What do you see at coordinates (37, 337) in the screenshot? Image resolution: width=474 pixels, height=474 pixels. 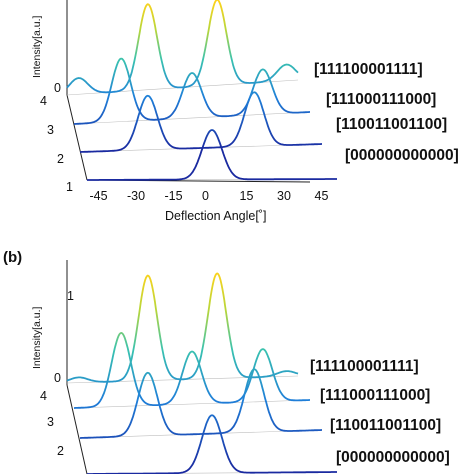 I see `panel-b-ylabel: Intensity[a.u.]` at bounding box center [37, 337].